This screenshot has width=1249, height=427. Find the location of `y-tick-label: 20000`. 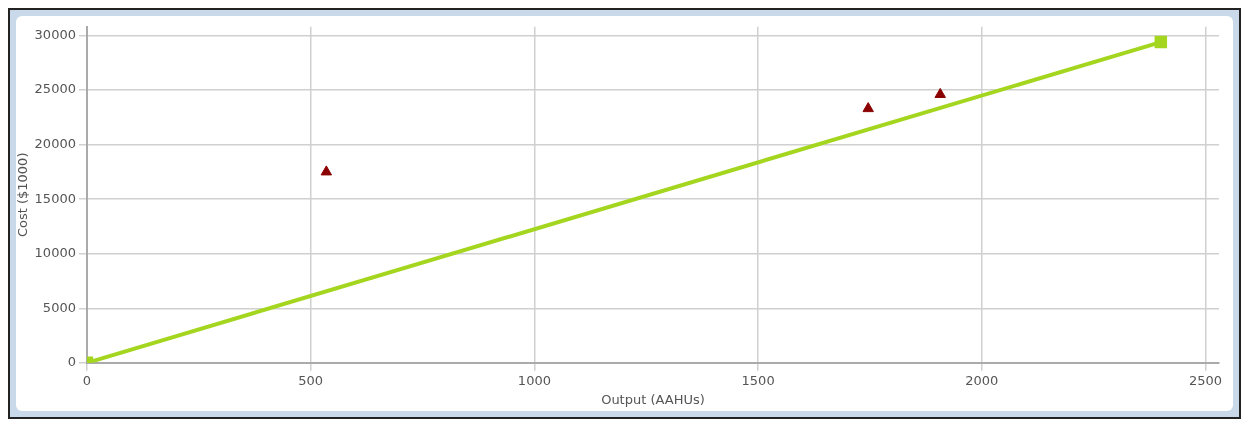

y-tick-label: 20000 is located at coordinates (55, 143).